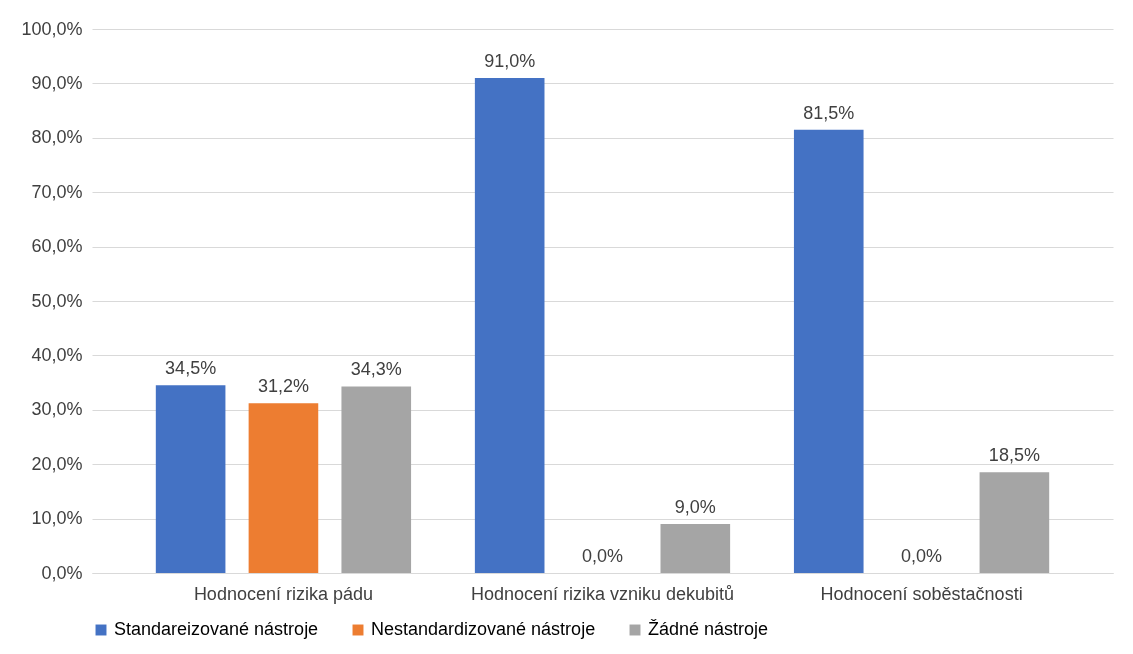 The width and height of the screenshot is (1133, 654). I want to click on y-tick-label: 80,0%, so click(57, 137).